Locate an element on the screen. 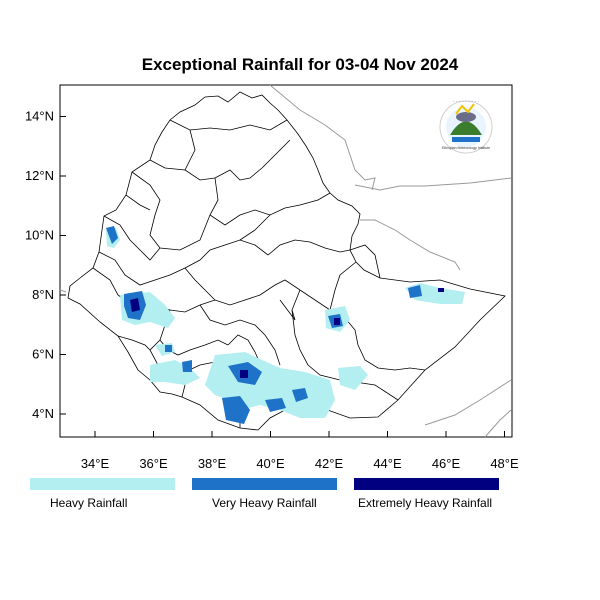 The height and width of the screenshot is (600, 600). lon-tick-label: 42°E is located at coordinates (329, 463).